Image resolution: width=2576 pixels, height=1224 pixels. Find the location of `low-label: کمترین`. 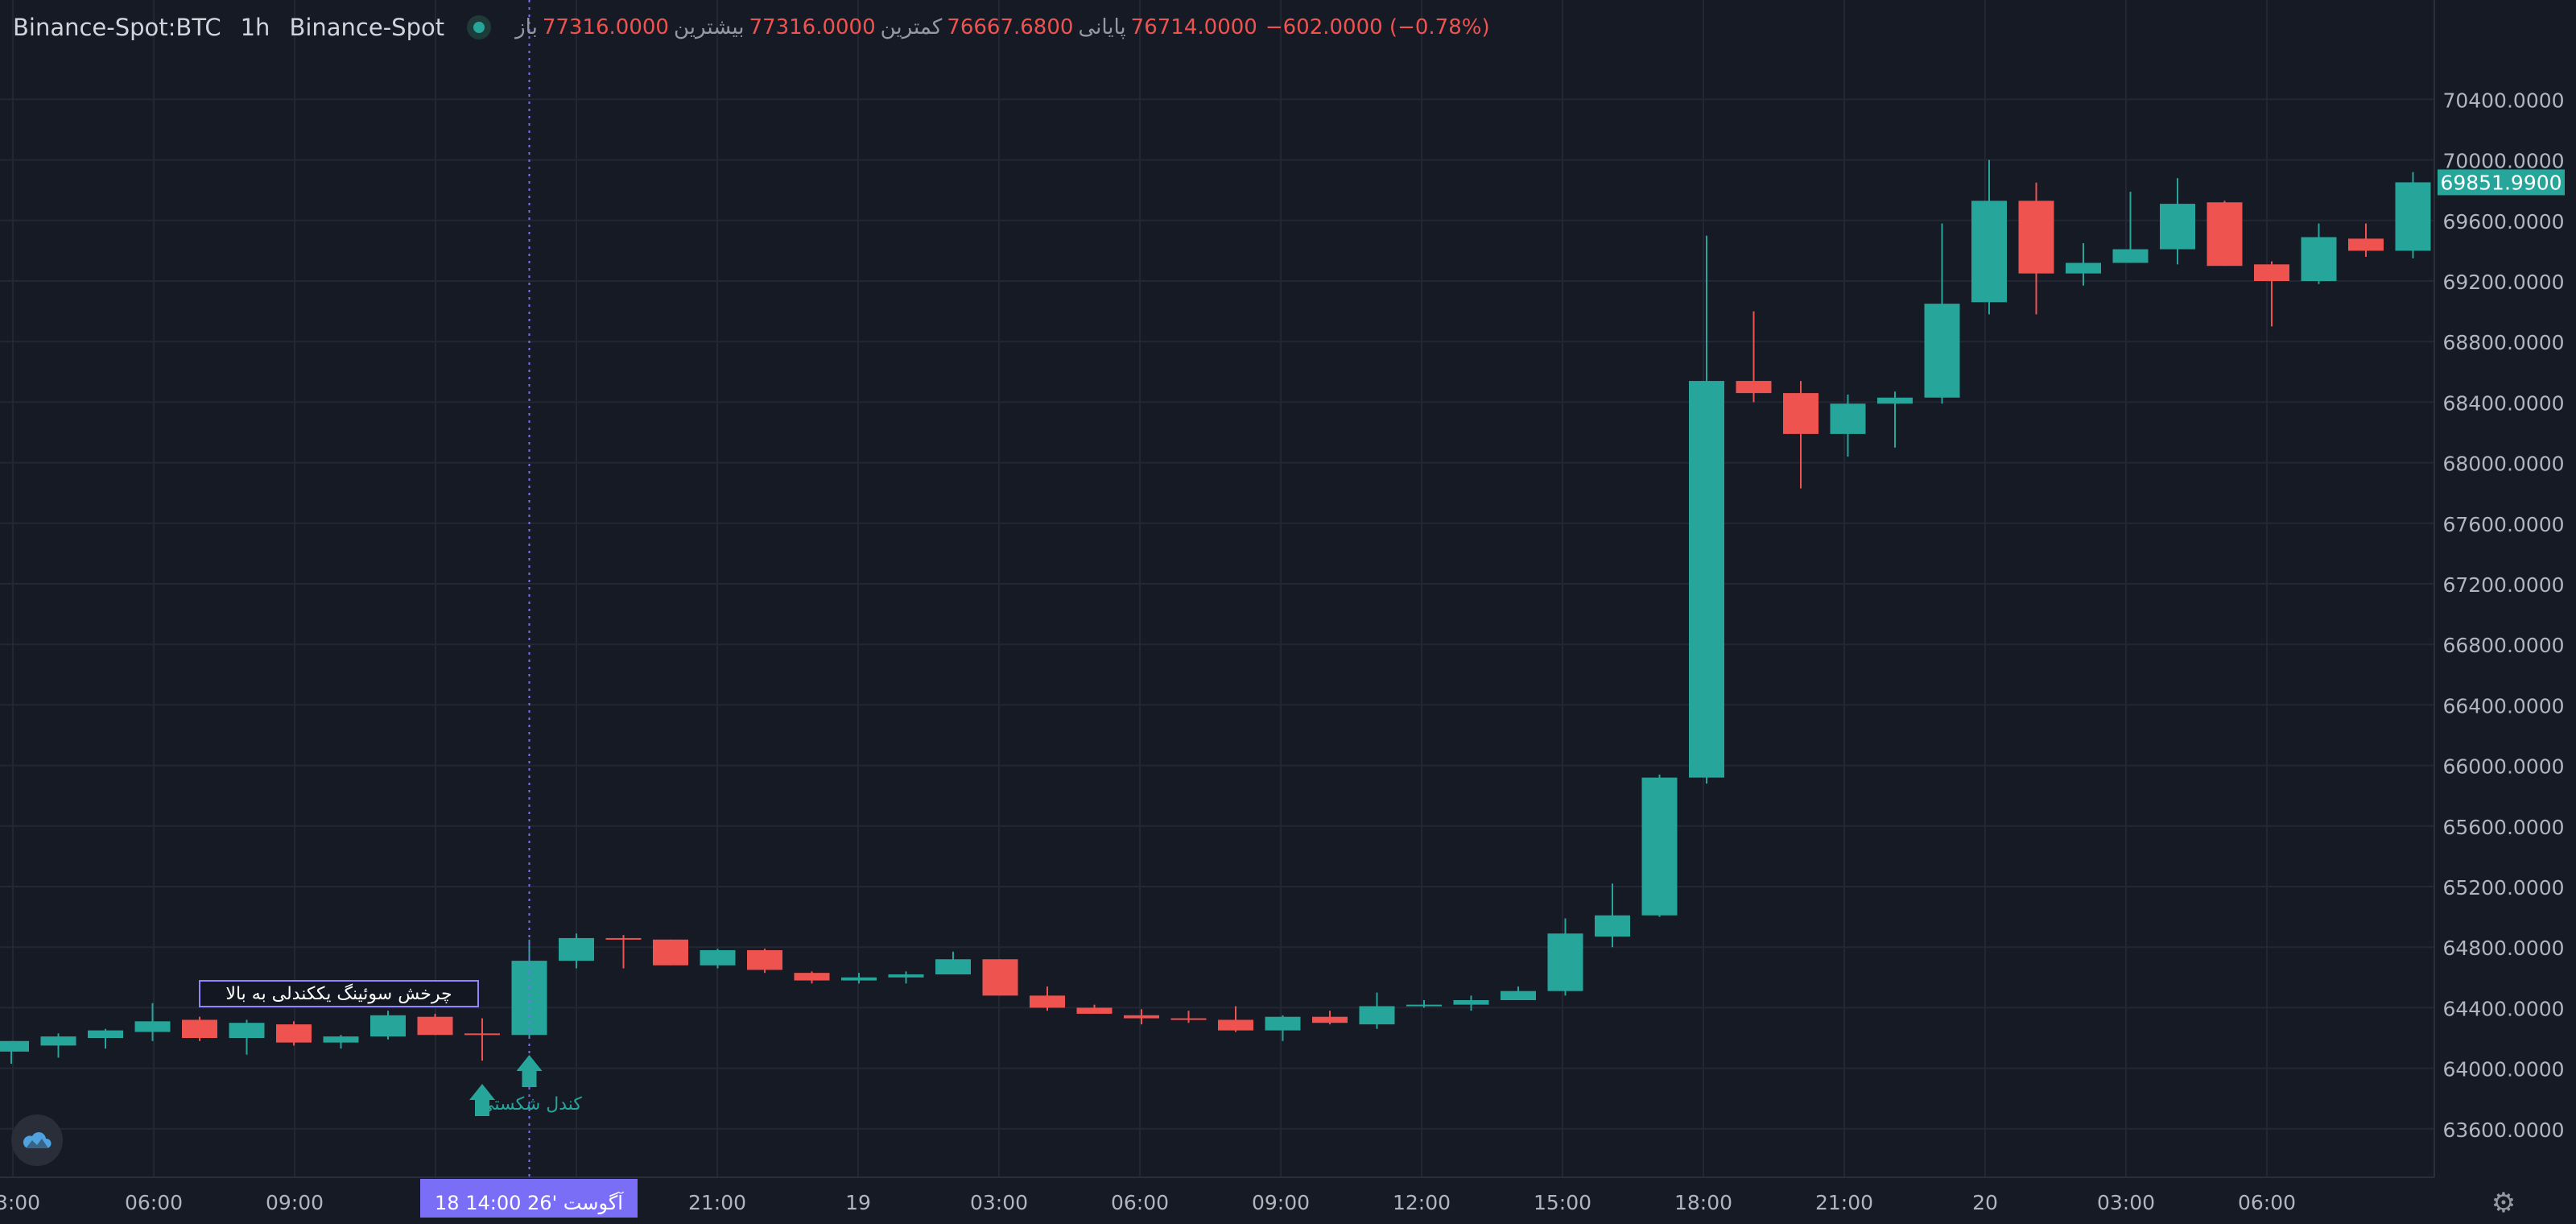

low-label: کمترین is located at coordinates (911, 27).